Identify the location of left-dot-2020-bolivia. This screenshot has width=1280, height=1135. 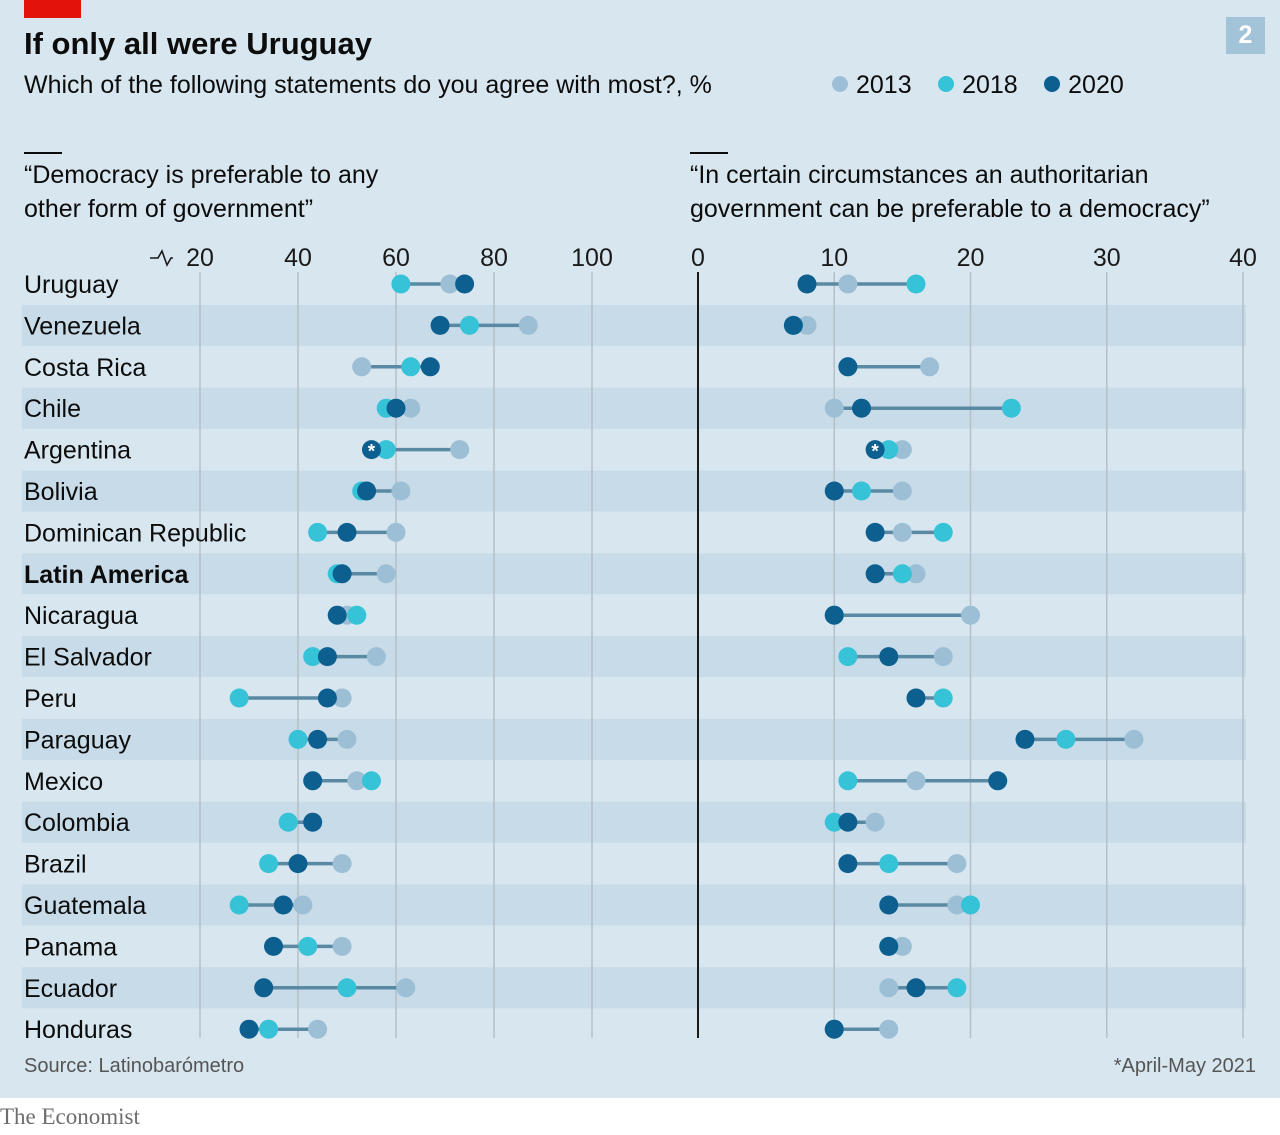
(367, 491).